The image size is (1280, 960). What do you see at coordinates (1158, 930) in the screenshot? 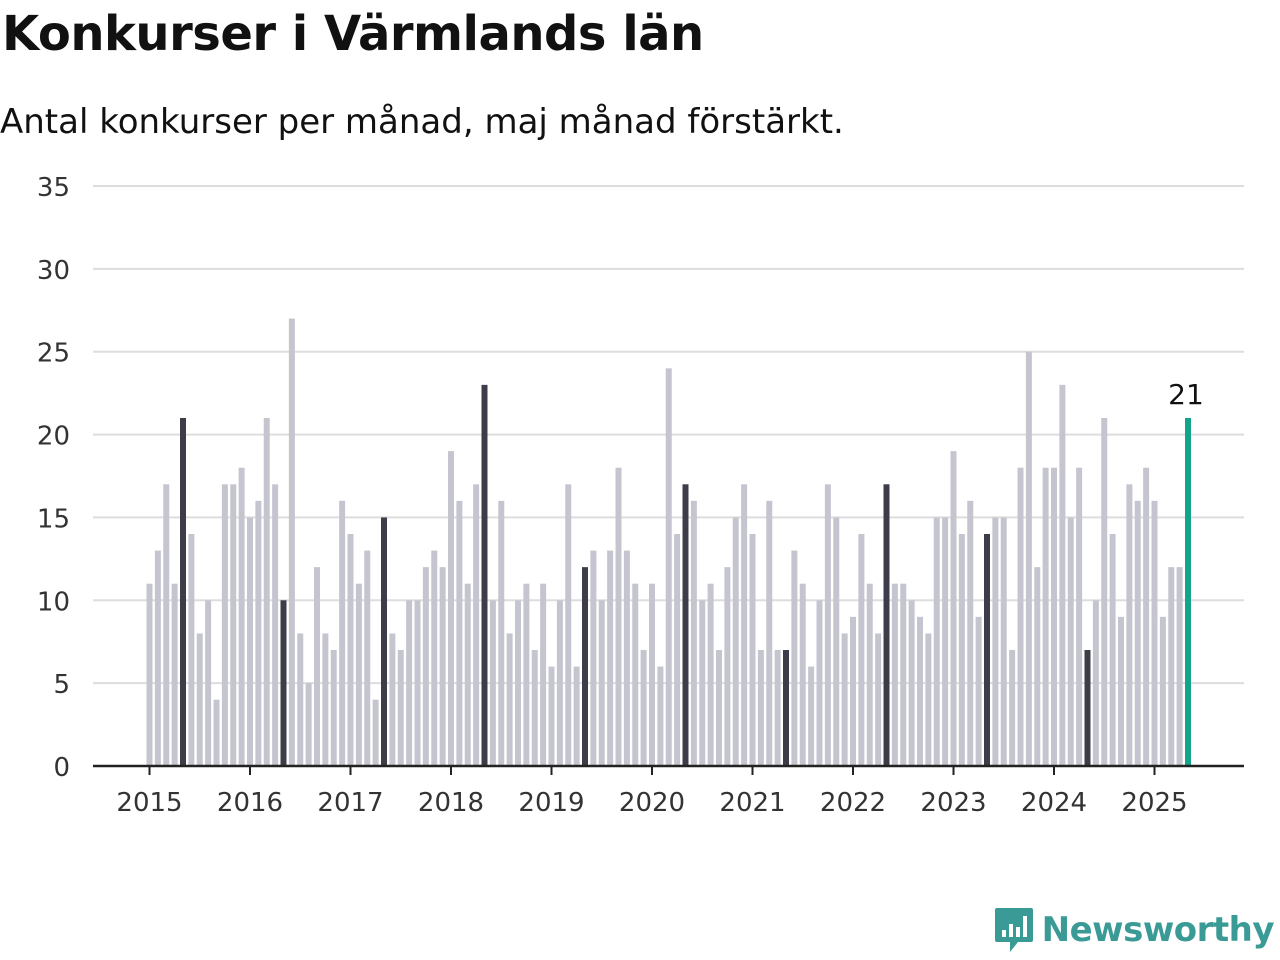
I see `brand-name: Newsworthy` at bounding box center [1158, 930].